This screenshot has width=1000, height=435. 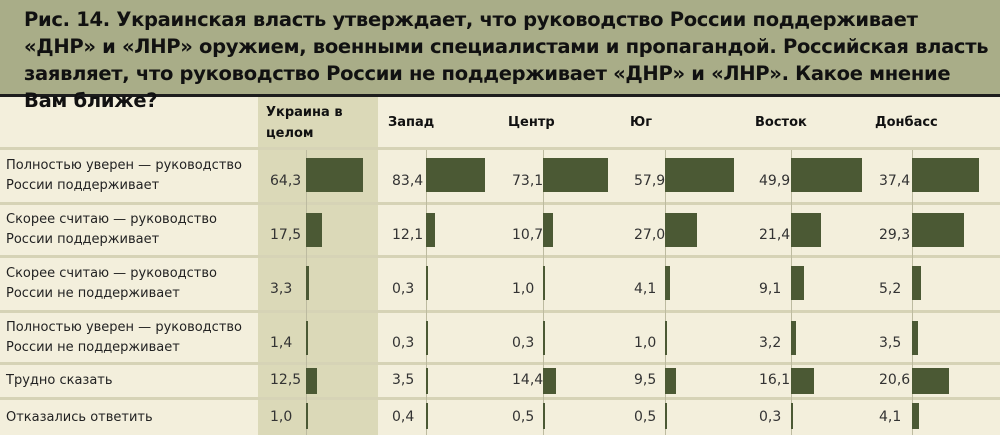 I want to click on data-label: 21,4, so click(x=775, y=235).